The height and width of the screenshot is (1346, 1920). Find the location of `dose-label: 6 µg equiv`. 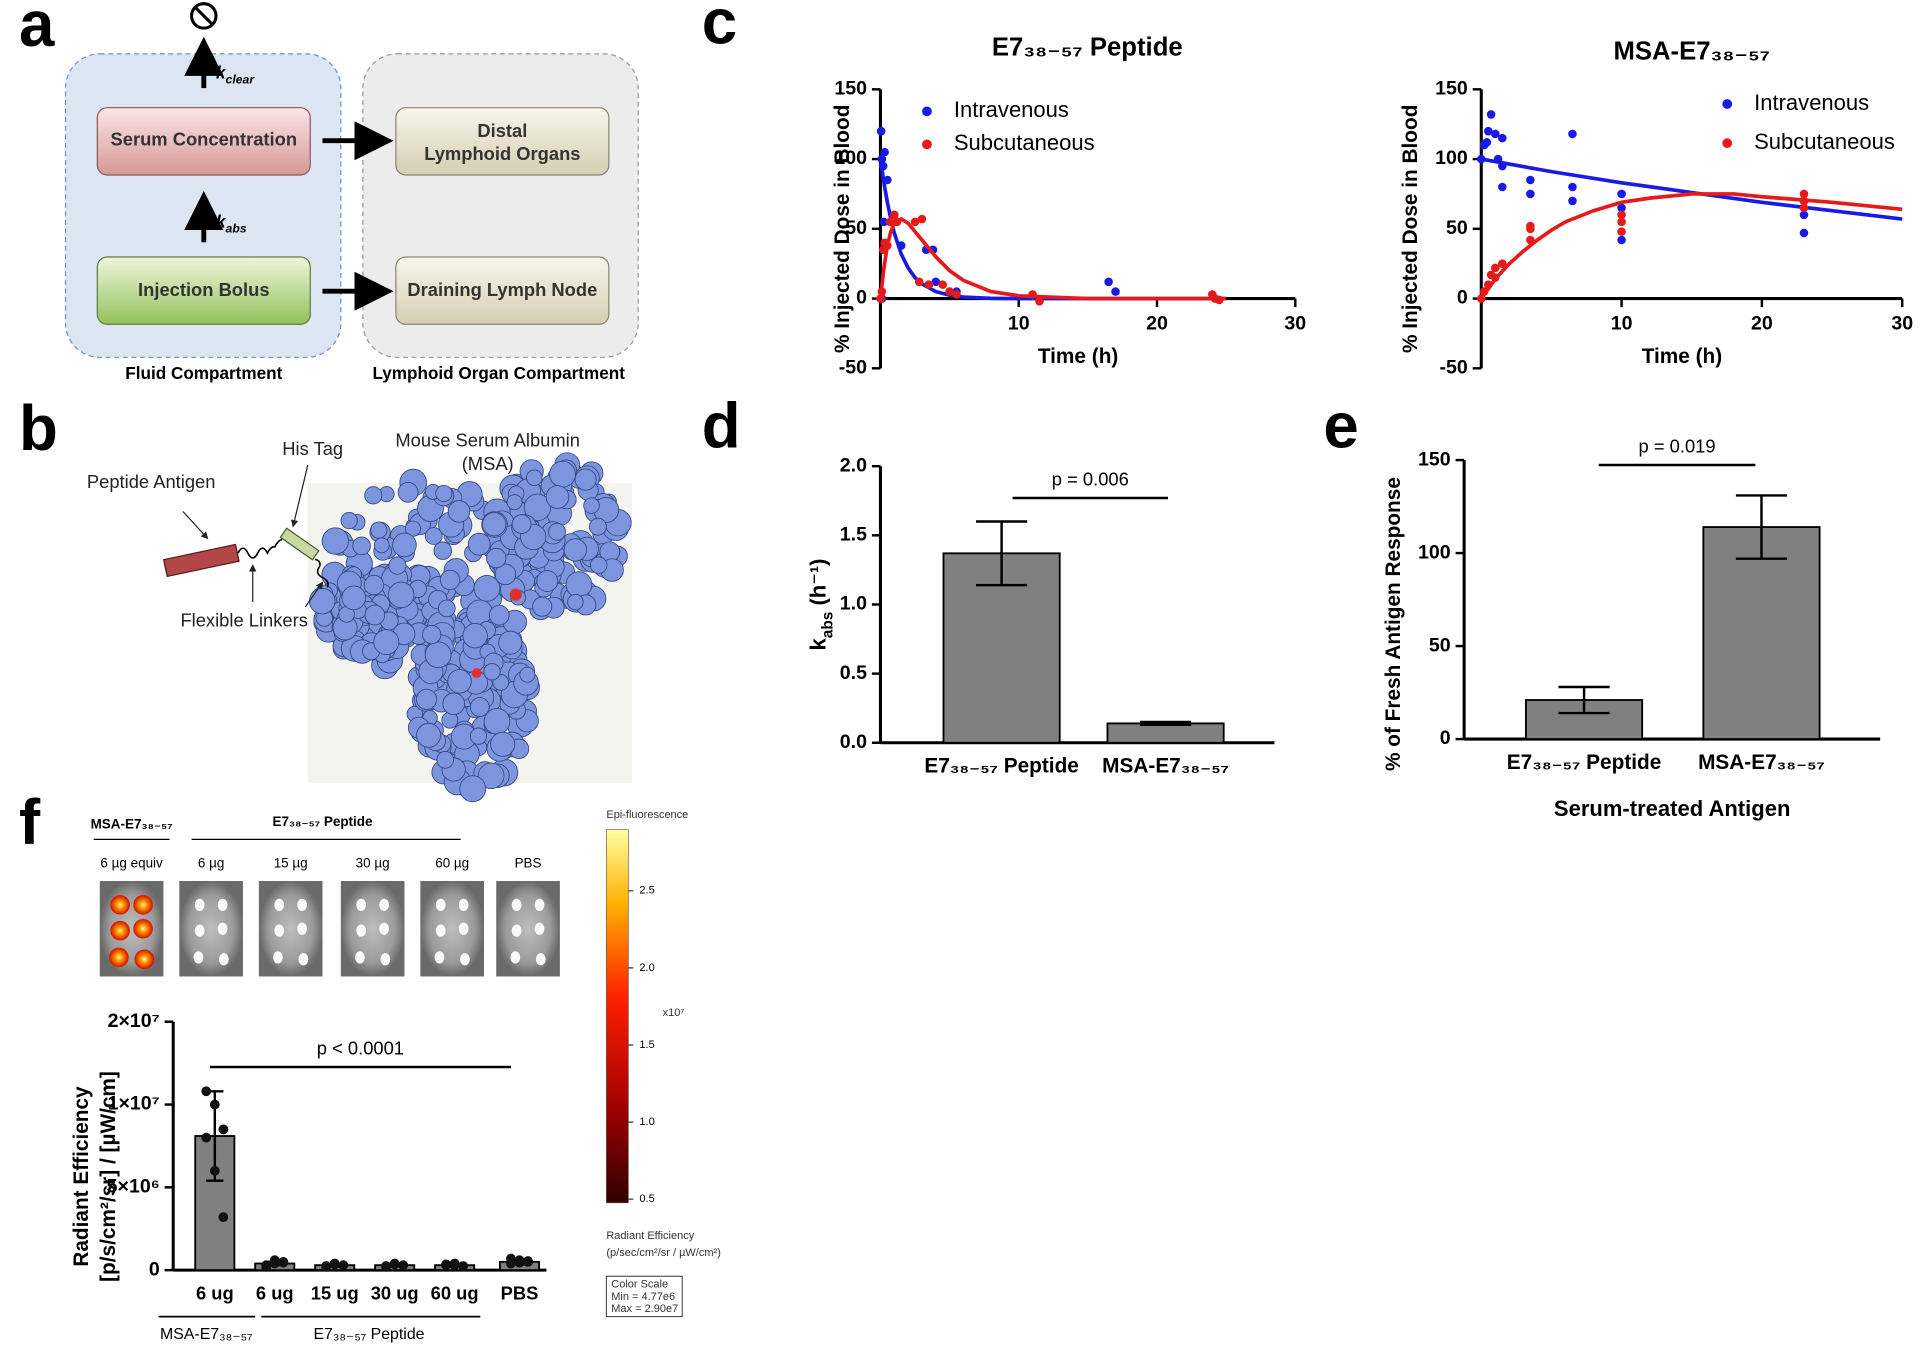

dose-label: 6 µg equiv is located at coordinates (131, 862).